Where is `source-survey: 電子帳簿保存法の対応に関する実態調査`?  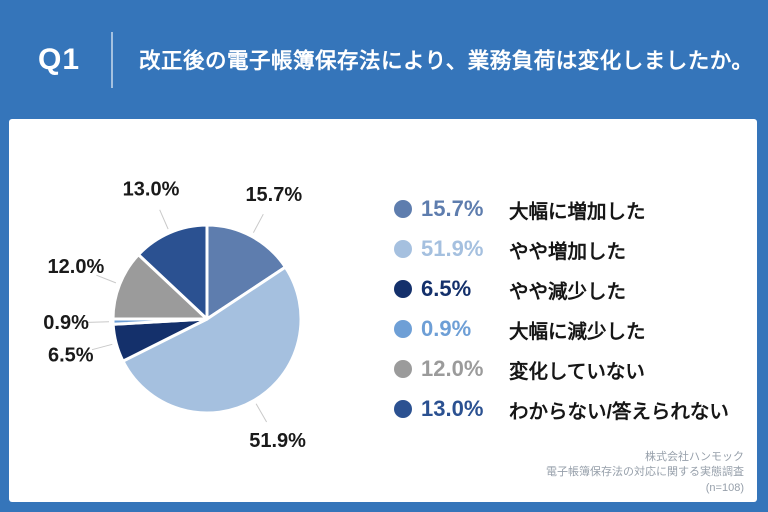
source-survey: 電子帳簿保存法の対応に関する実態調査 is located at coordinates (645, 472).